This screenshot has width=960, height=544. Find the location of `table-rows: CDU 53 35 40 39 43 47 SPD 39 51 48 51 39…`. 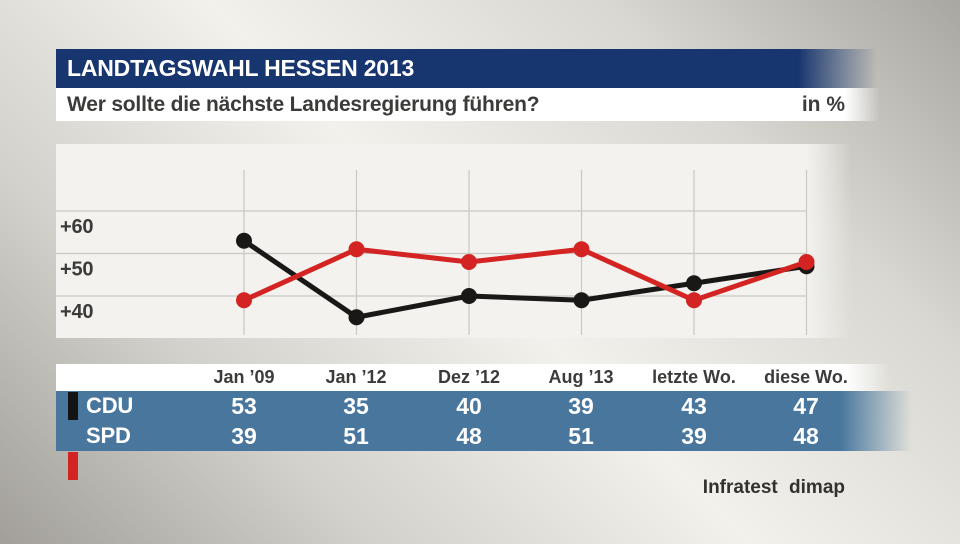

table-rows: CDU 53 35 40 39 43 47 SPD 39 51 48 51 39… is located at coordinates (486, 435).